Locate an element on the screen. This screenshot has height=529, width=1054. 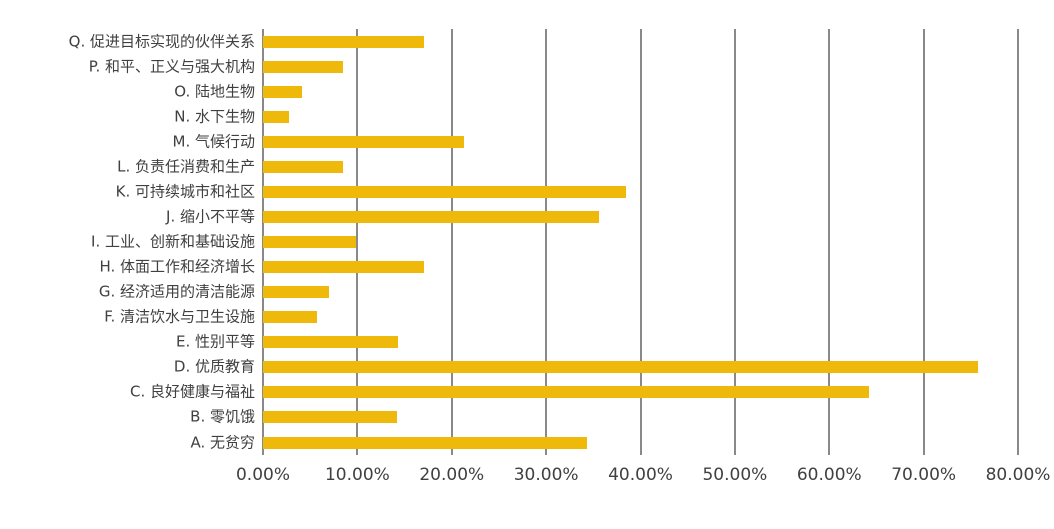
bar-row: M. 气候行动 is located at coordinates (595, 141).